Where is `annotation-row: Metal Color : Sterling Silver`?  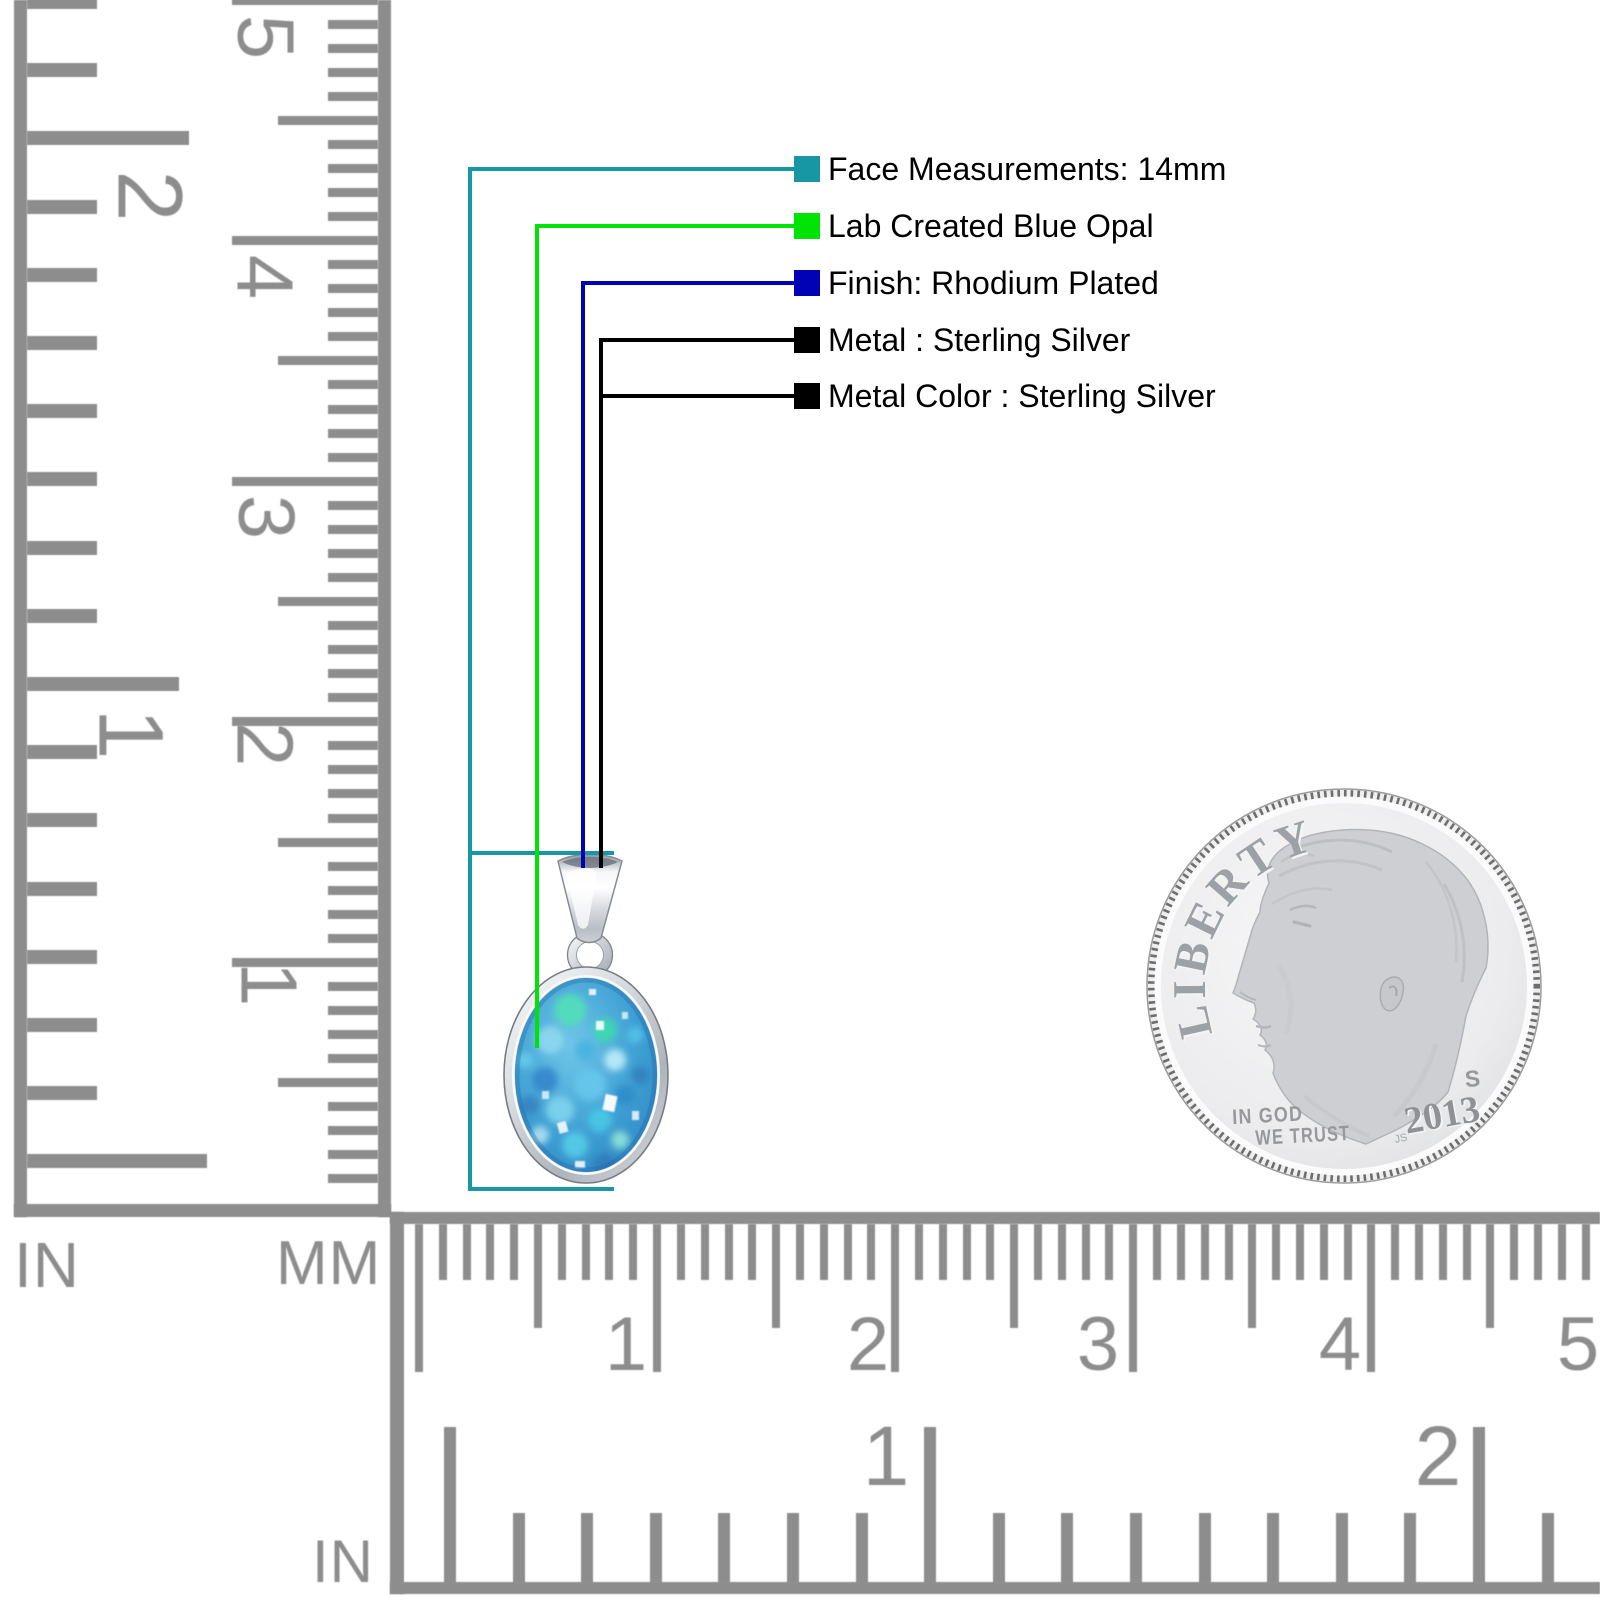
annotation-row: Metal Color : Sterling Silver is located at coordinates (1005, 396).